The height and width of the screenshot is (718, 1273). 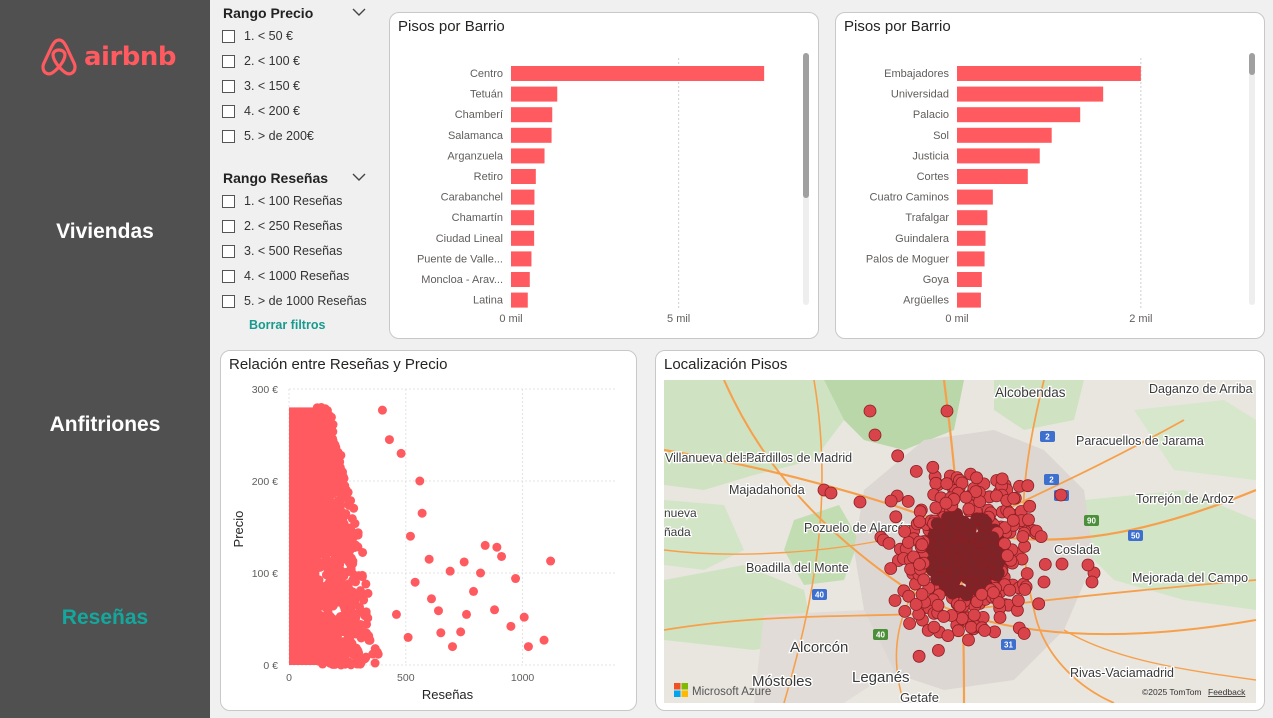 What do you see at coordinates (359, 12) in the screenshot?
I see `chevron-down-icon` at bounding box center [359, 12].